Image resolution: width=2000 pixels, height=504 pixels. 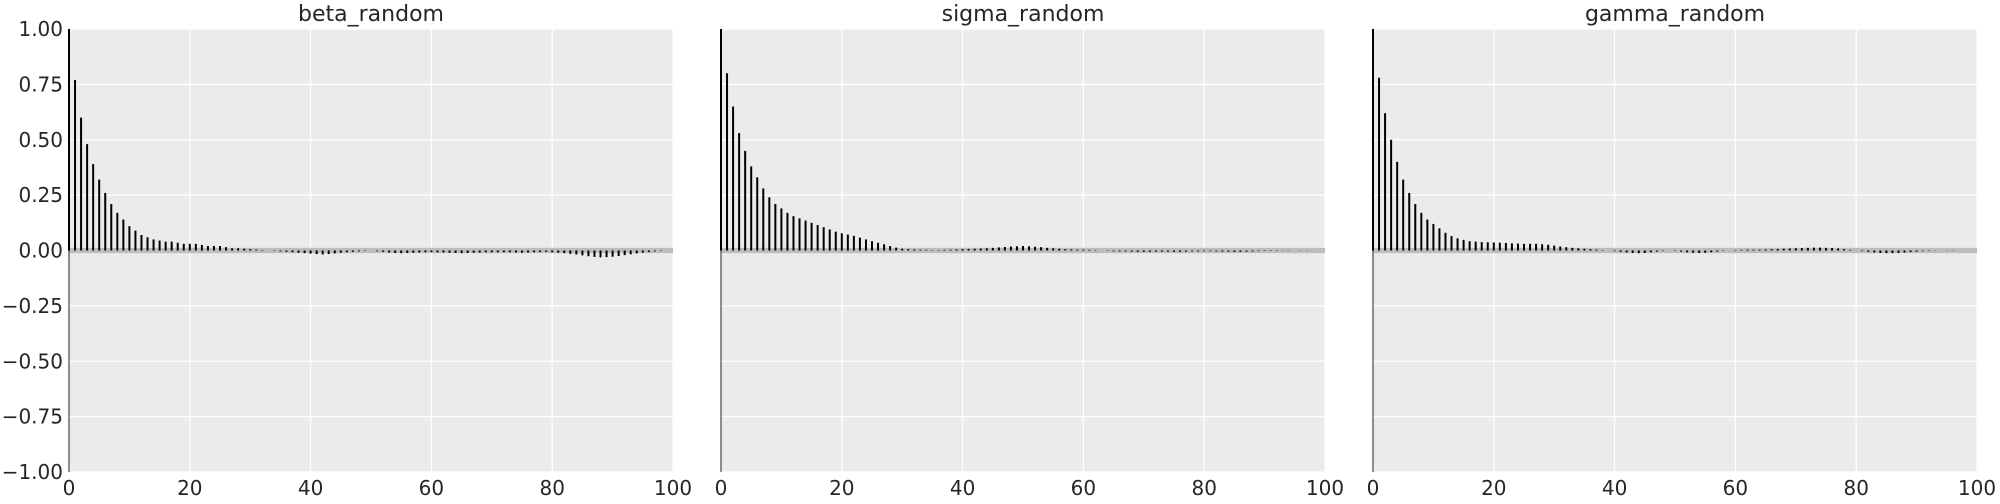 I want to click on y-tick-label: −0.75, so click(x=32, y=417).